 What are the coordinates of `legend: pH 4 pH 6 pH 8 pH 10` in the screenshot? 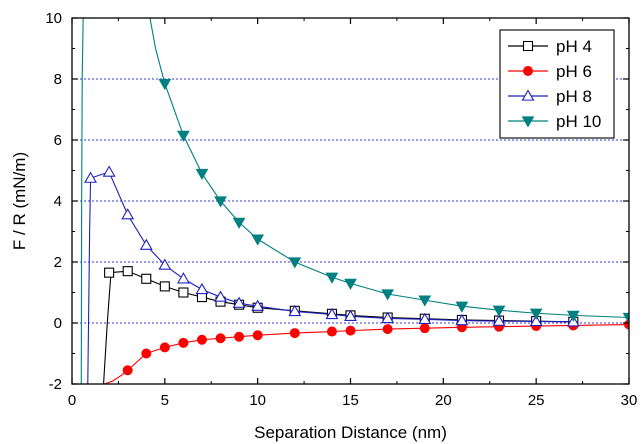 It's located at (557, 84).